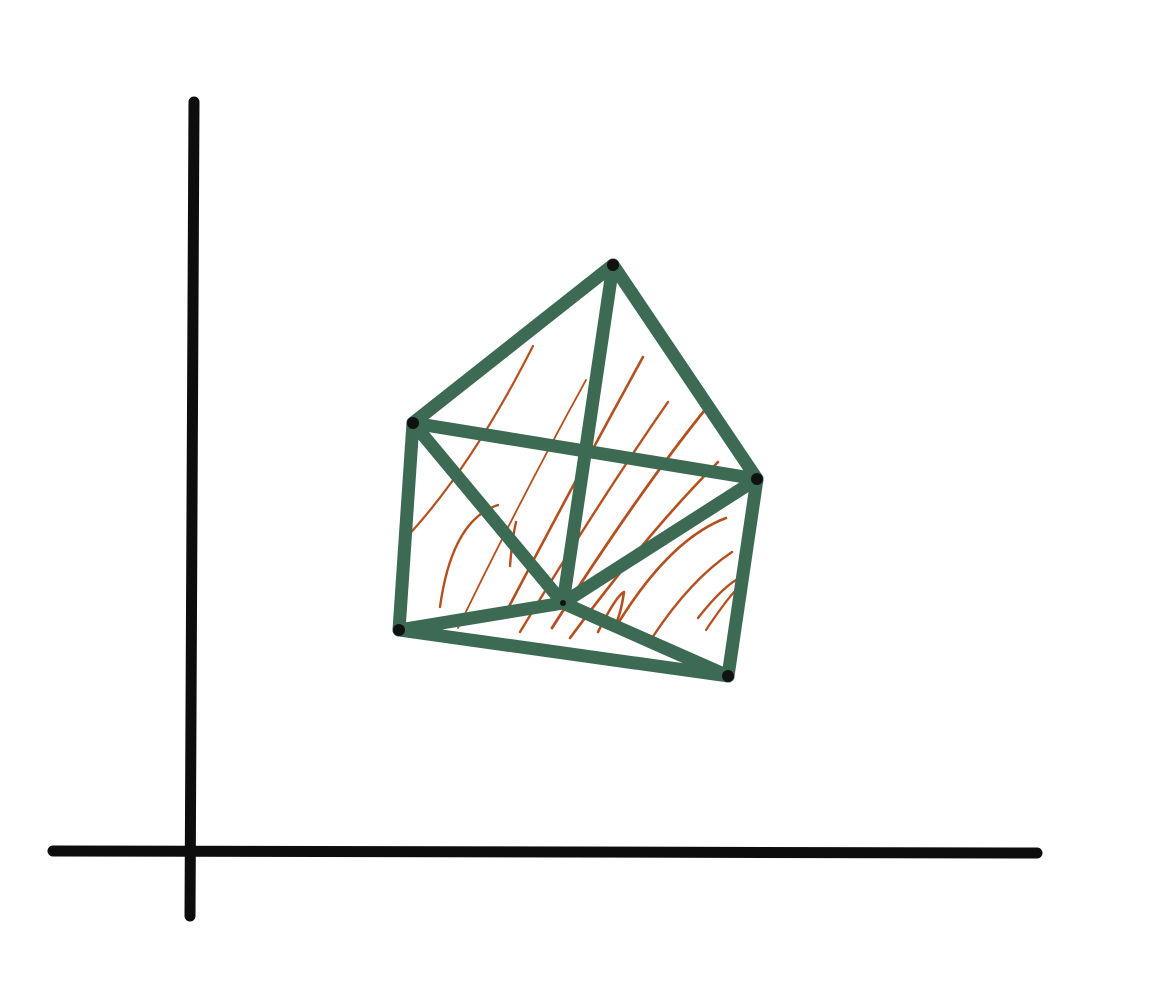 The image size is (1157, 1000). I want to click on edge-left-top-right, so click(585, 451).